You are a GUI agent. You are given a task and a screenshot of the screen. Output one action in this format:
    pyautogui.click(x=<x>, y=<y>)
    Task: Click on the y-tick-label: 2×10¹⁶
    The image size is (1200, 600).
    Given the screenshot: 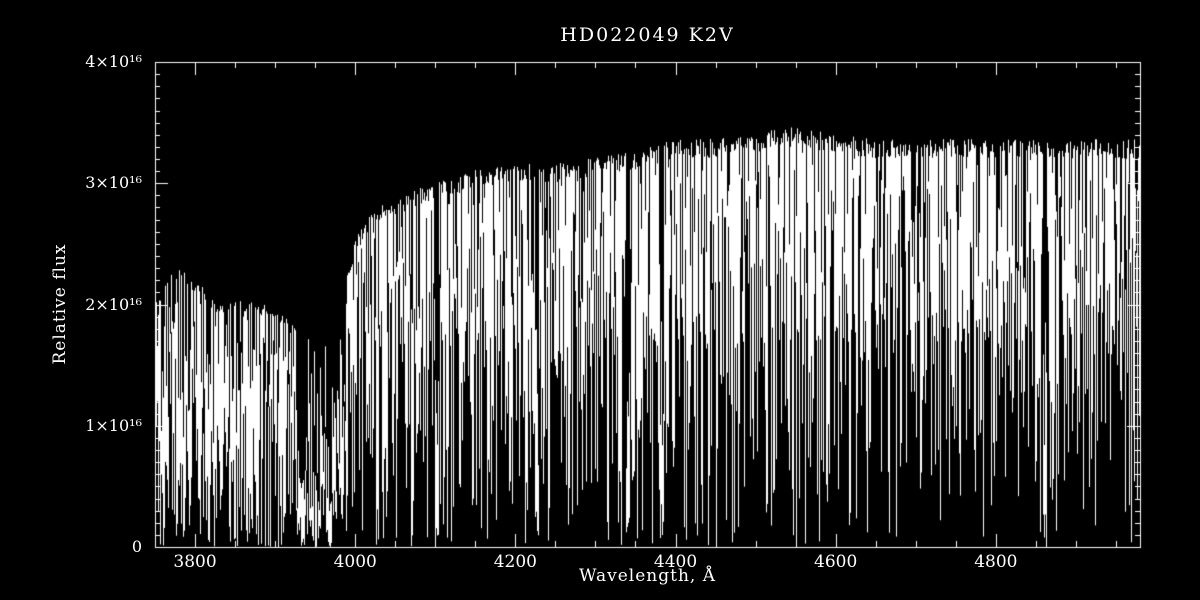 What is the action you would take?
    pyautogui.click(x=113, y=304)
    